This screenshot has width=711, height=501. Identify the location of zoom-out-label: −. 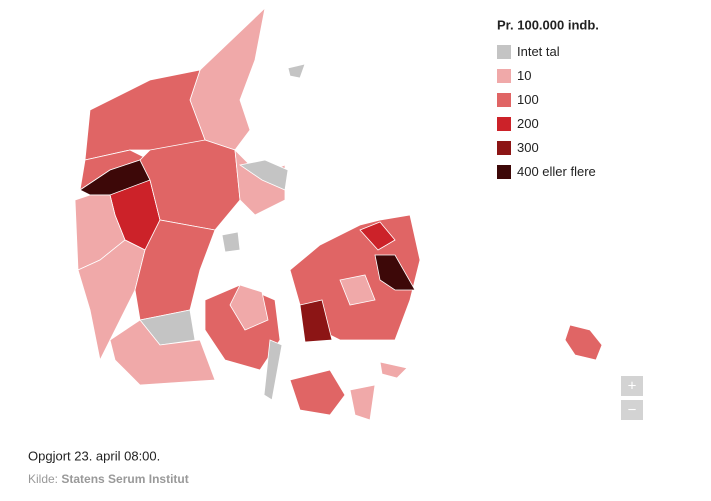
(632, 409).